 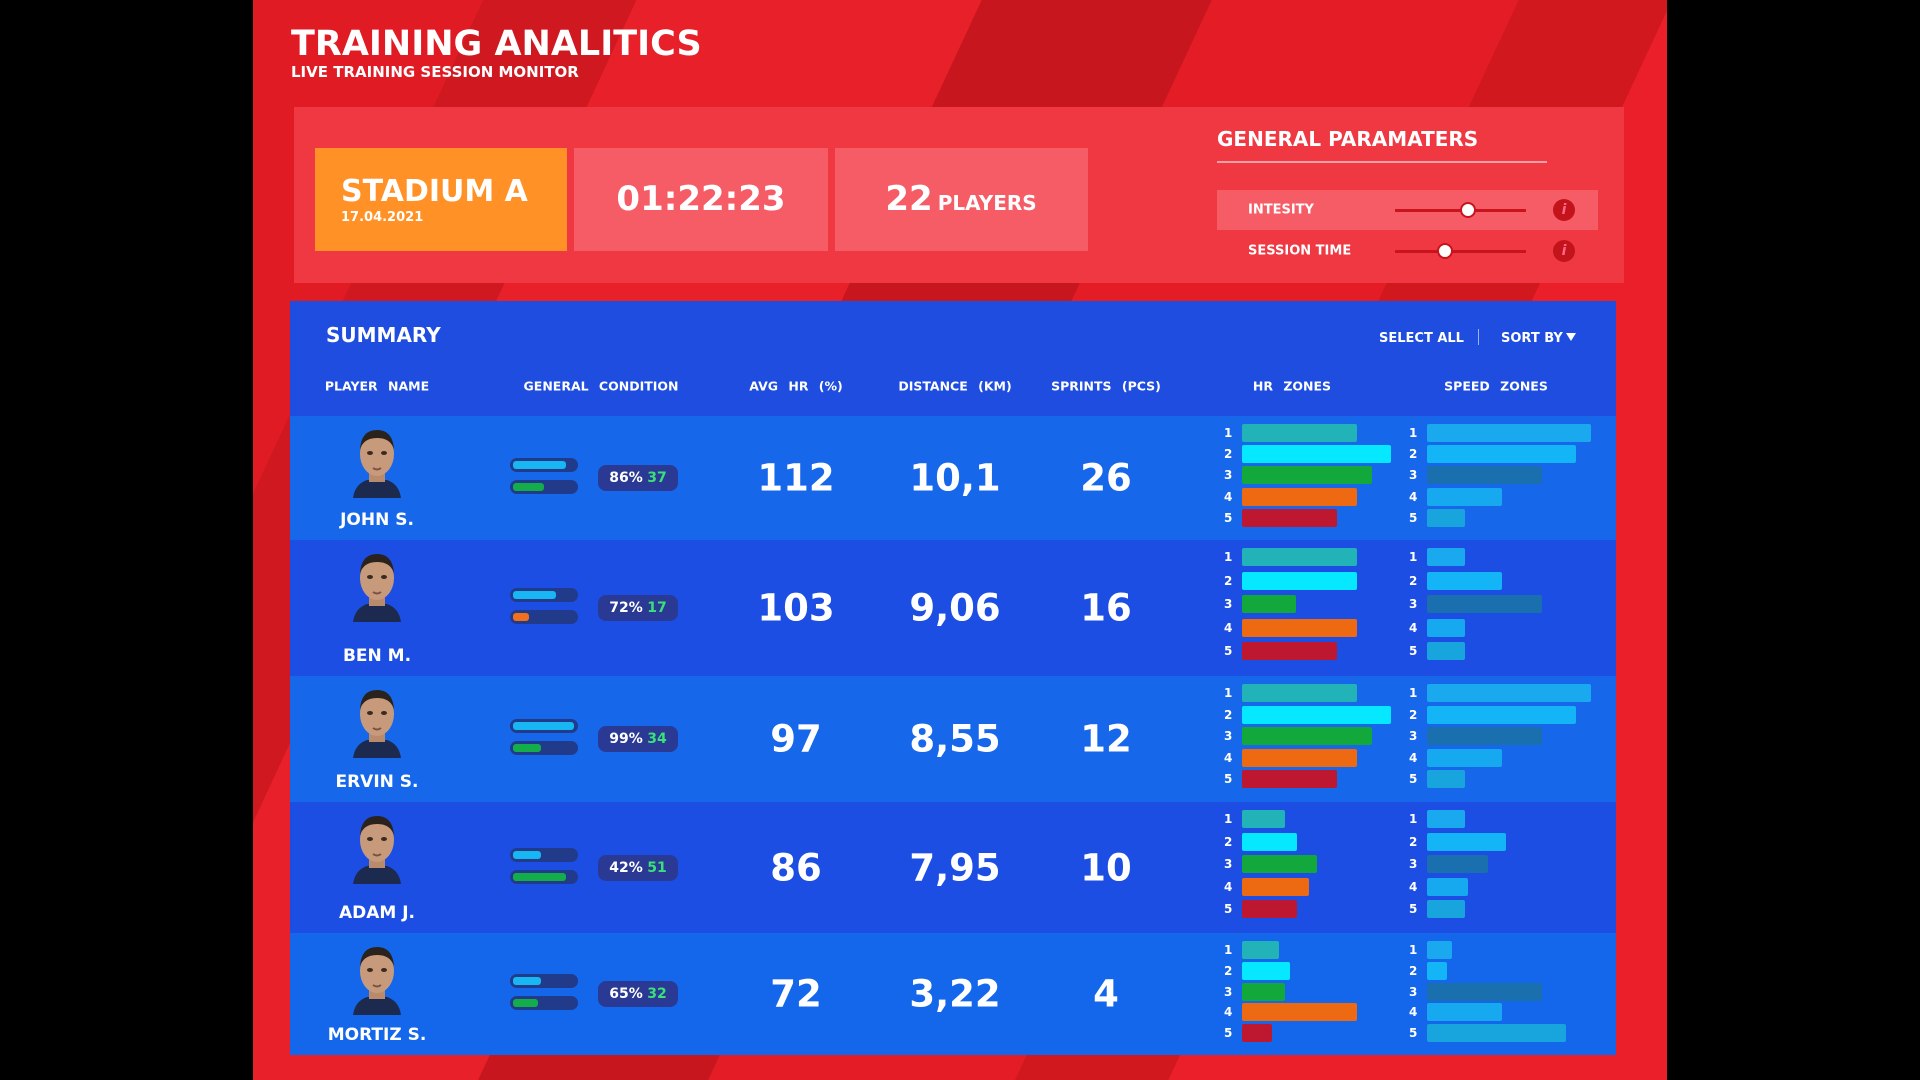 I want to click on condition-delta: 17, so click(x=657, y=608).